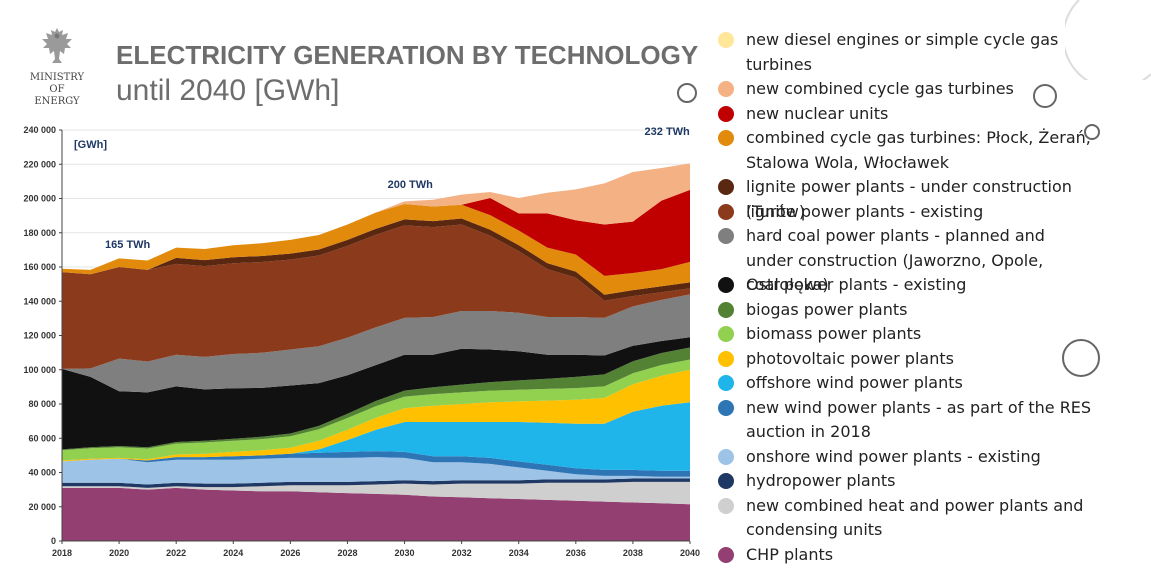 The width and height of the screenshot is (1151, 586). I want to click on total-annotation: 165 TWh, so click(128, 245).